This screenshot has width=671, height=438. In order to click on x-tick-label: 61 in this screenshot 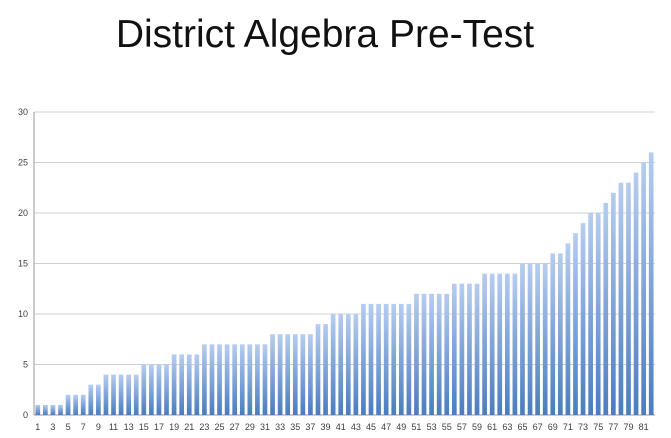, I will do `click(492, 427)`.